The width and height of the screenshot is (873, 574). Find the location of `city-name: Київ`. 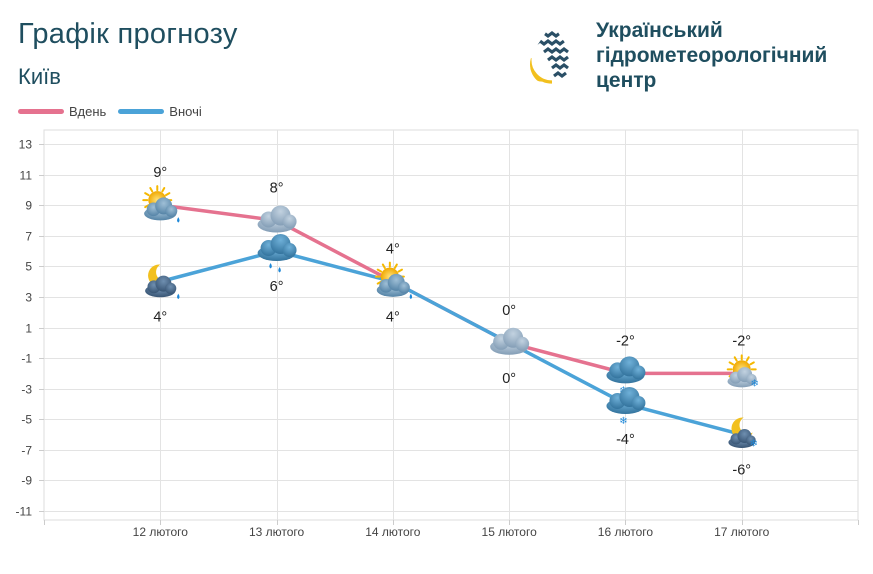

city-name: Київ is located at coordinates (39, 76).